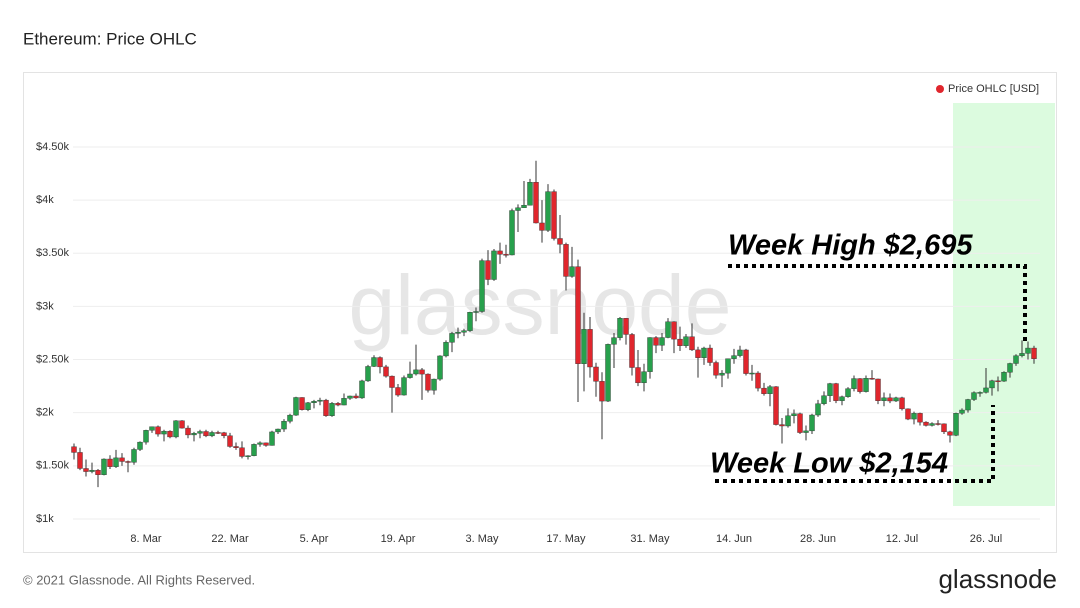  Describe the element at coordinates (398, 539) in the screenshot. I see `x-tick-label: 19. Apr` at that location.